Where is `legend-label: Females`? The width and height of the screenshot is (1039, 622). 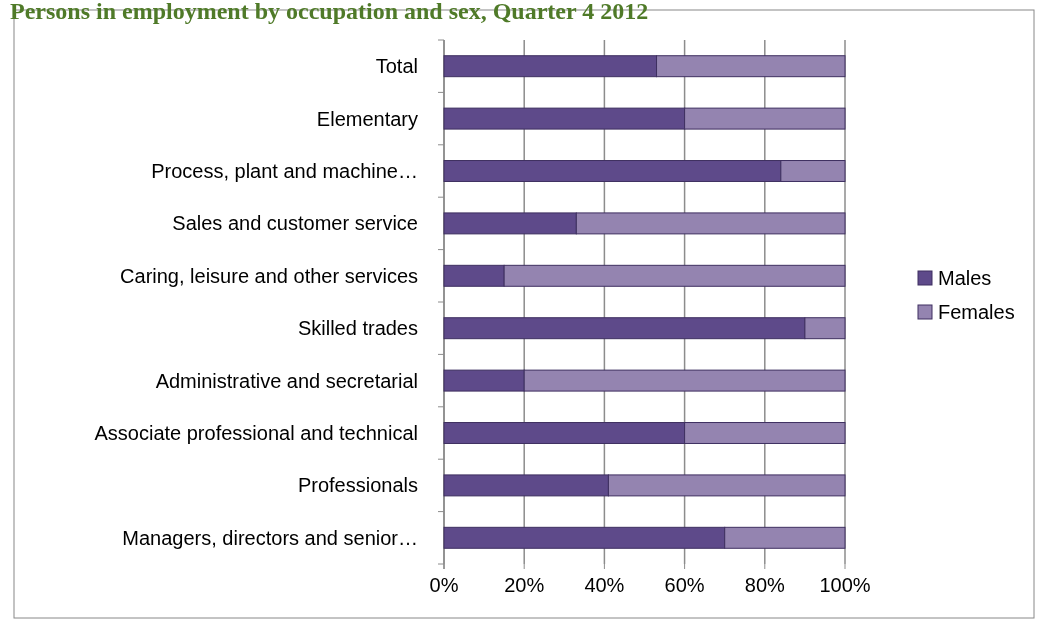 legend-label: Females is located at coordinates (976, 312).